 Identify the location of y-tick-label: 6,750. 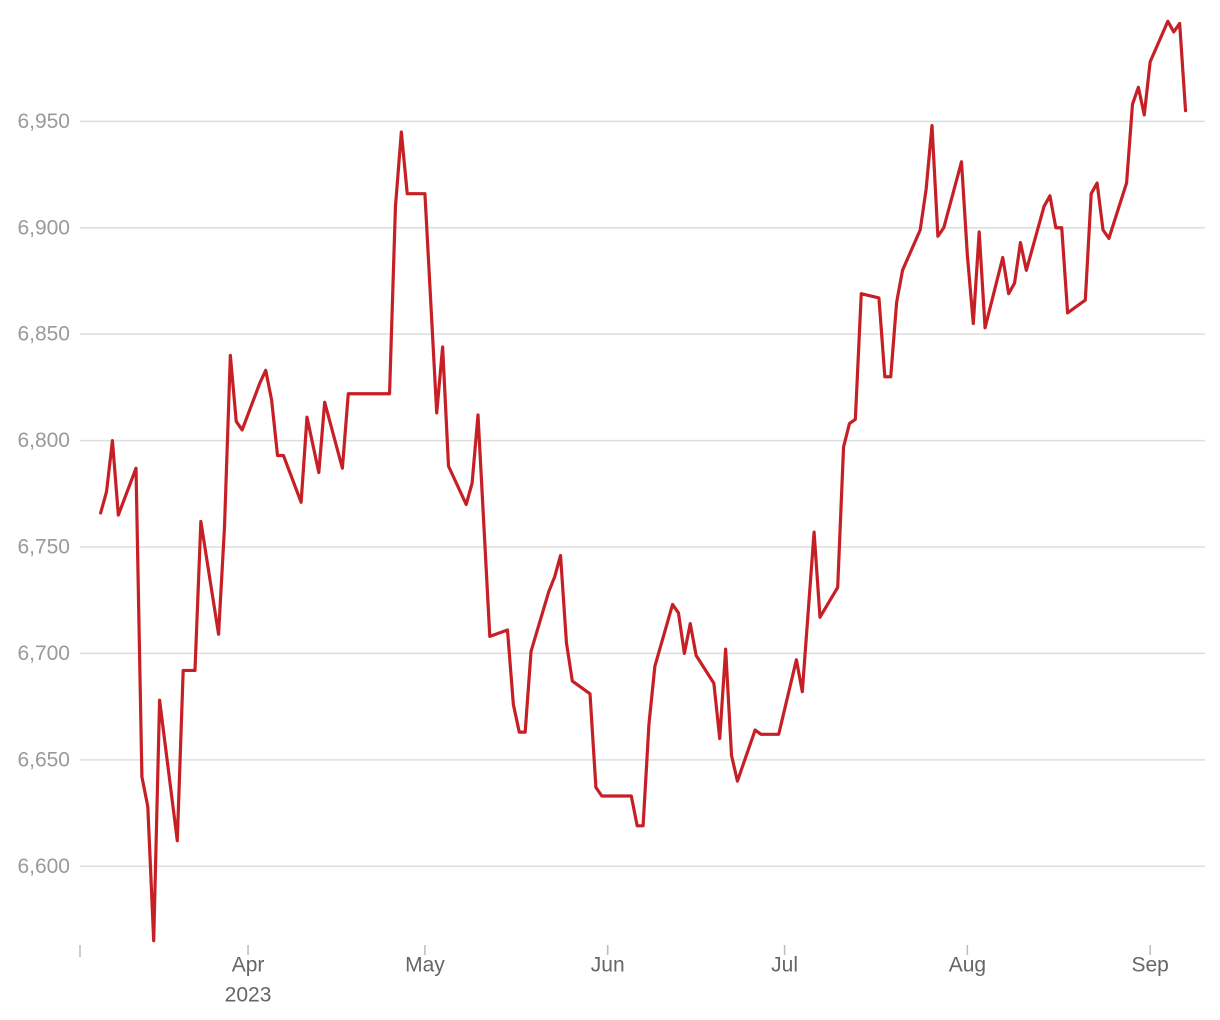
(43, 547).